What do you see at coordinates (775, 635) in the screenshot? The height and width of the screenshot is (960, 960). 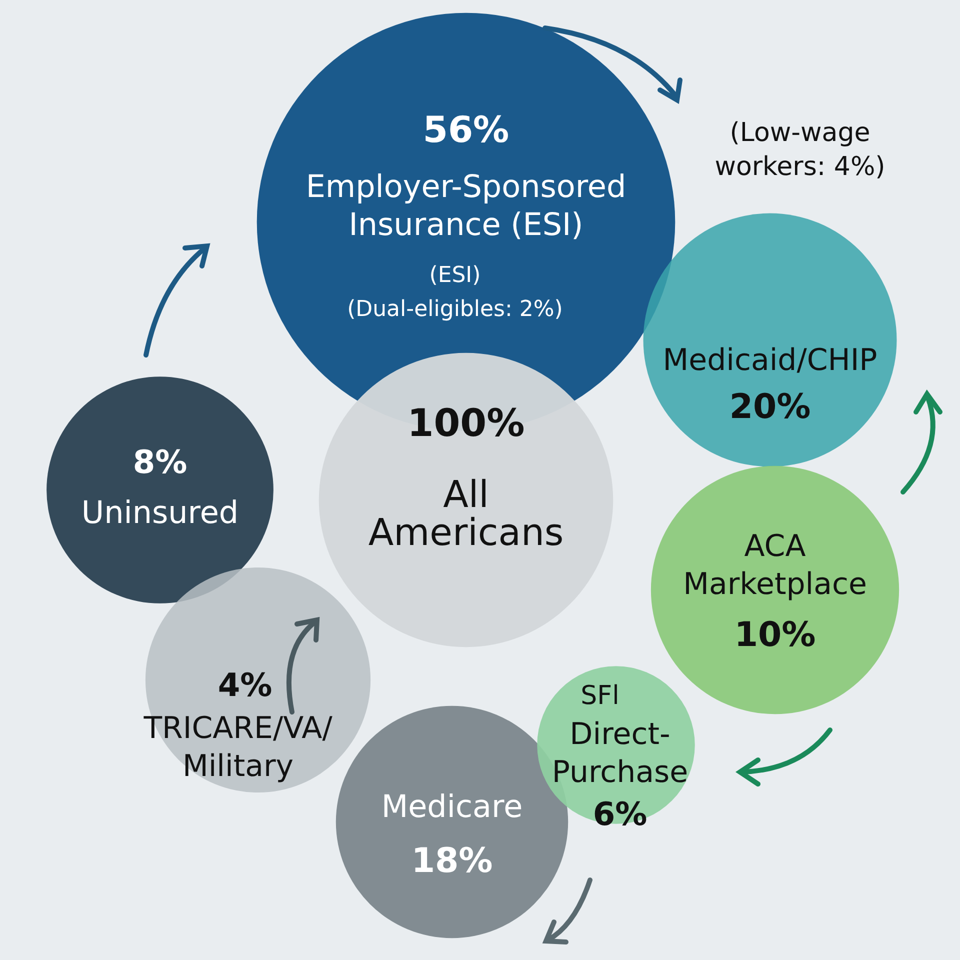 I see `data-label: 10%` at bounding box center [775, 635].